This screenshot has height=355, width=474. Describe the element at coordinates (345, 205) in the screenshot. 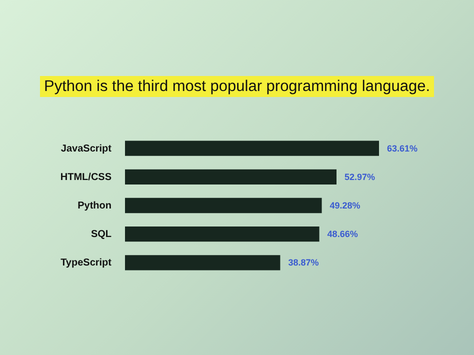

I see `data-label: 49.28%` at that location.